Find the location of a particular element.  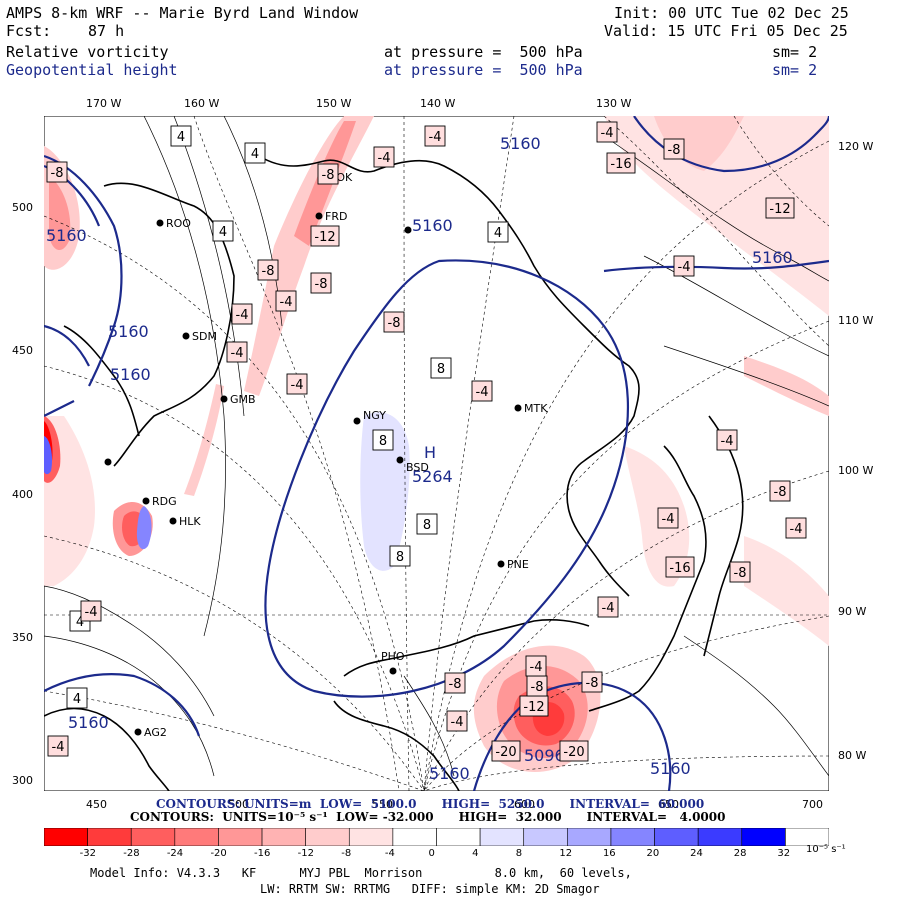

station-label: NGY is located at coordinates (374, 415).